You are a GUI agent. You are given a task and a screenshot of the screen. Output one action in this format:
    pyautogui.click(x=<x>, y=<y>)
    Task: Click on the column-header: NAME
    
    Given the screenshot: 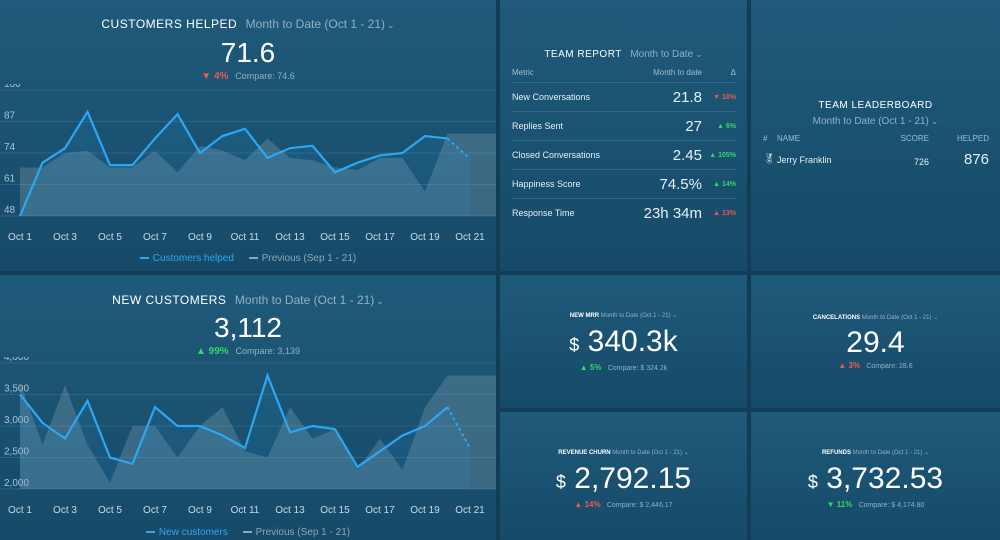 What is the action you would take?
    pyautogui.click(x=789, y=138)
    